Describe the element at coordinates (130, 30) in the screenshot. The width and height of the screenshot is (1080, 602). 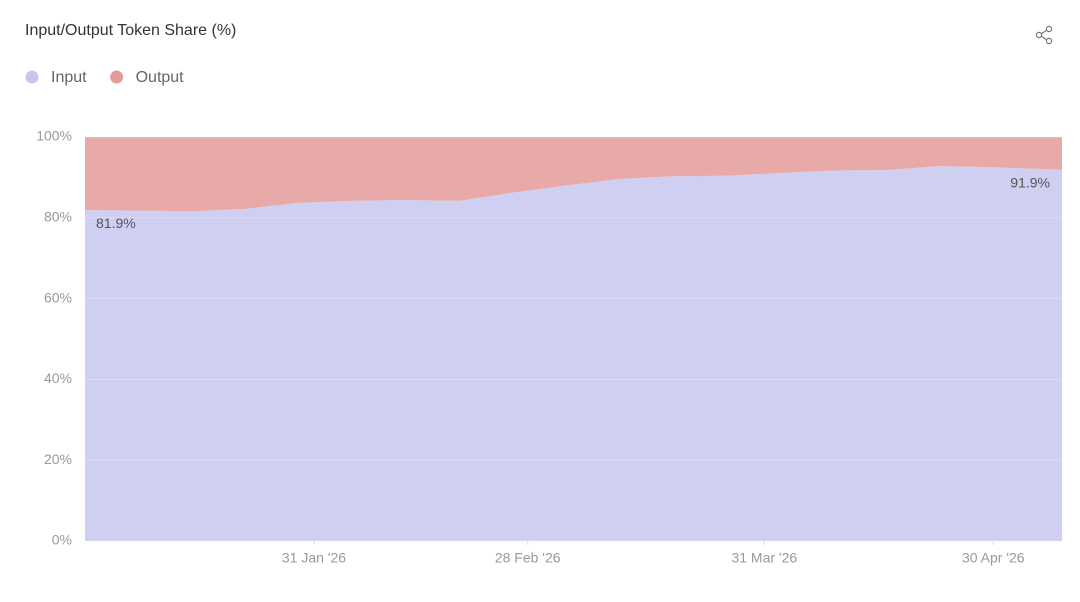
I see `chart-title: Input/Output Token Share (%)` at that location.